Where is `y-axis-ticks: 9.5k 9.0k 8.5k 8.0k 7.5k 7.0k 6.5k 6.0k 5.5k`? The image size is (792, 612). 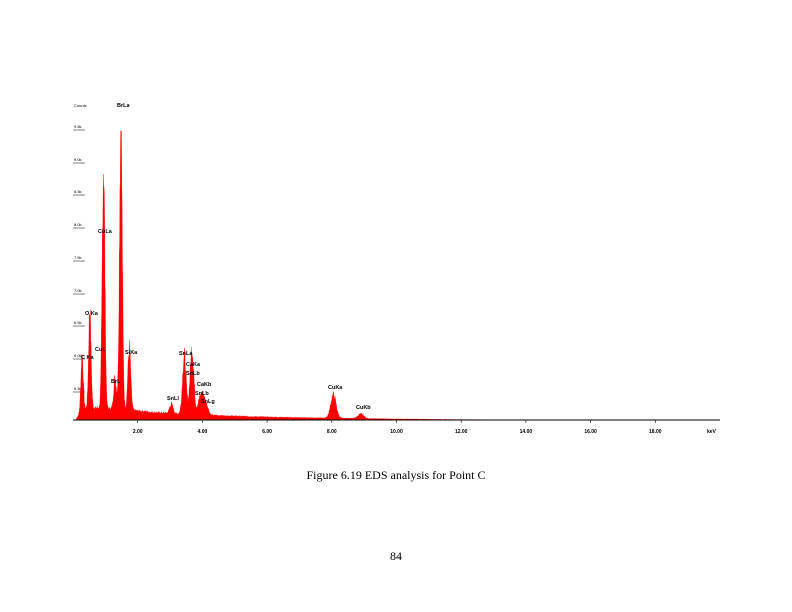 y-axis-ticks: 9.5k 9.0k 8.5k 8.0k 7.5k 7.0k 6.5k 6.0k 5.5k is located at coordinates (79, 258).